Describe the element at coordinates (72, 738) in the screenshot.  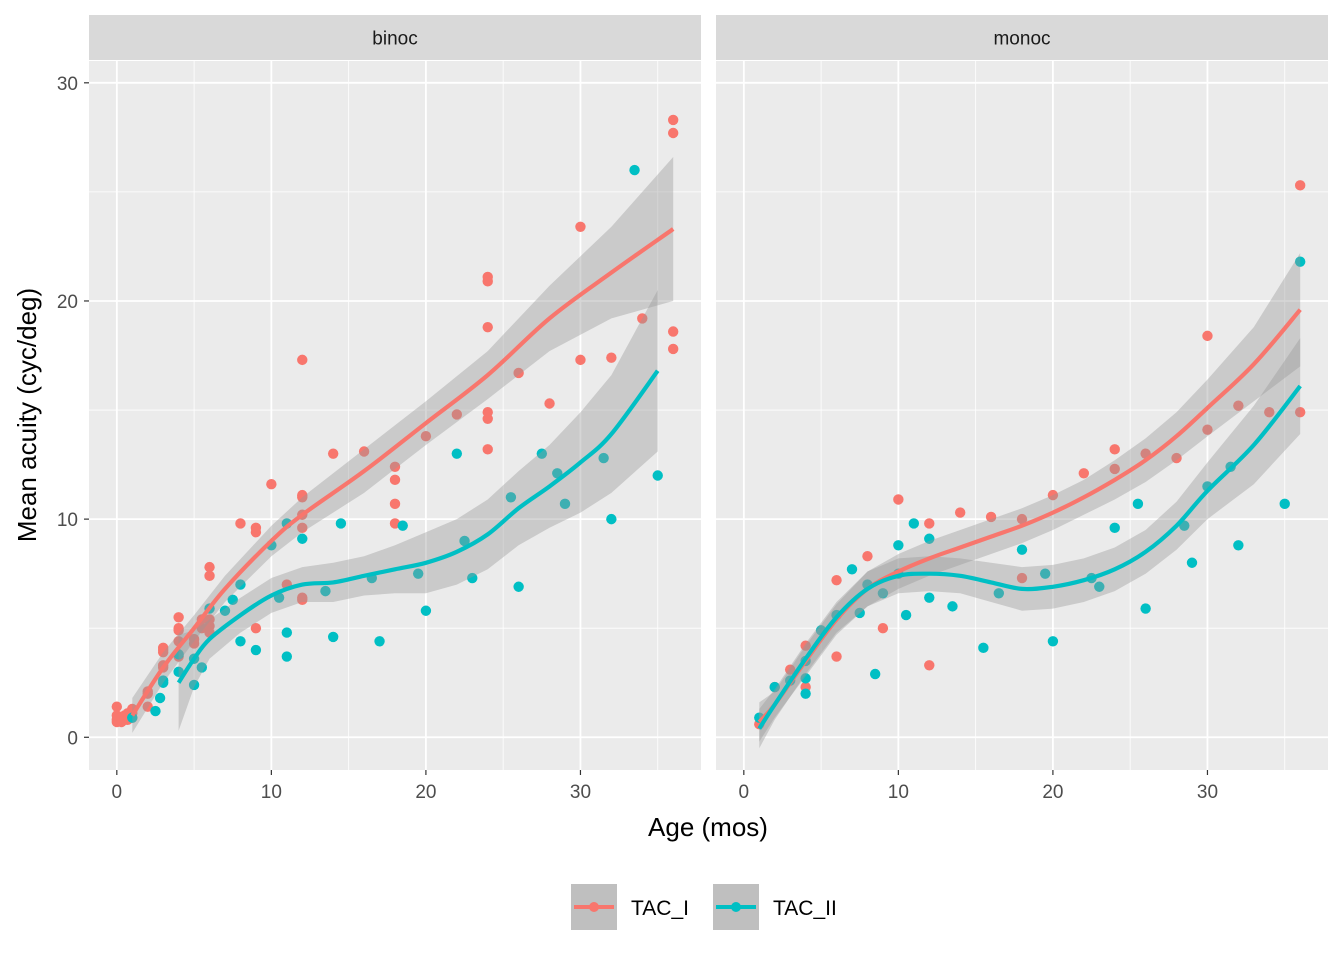
I see `y-tick-label-0: 0` at that location.